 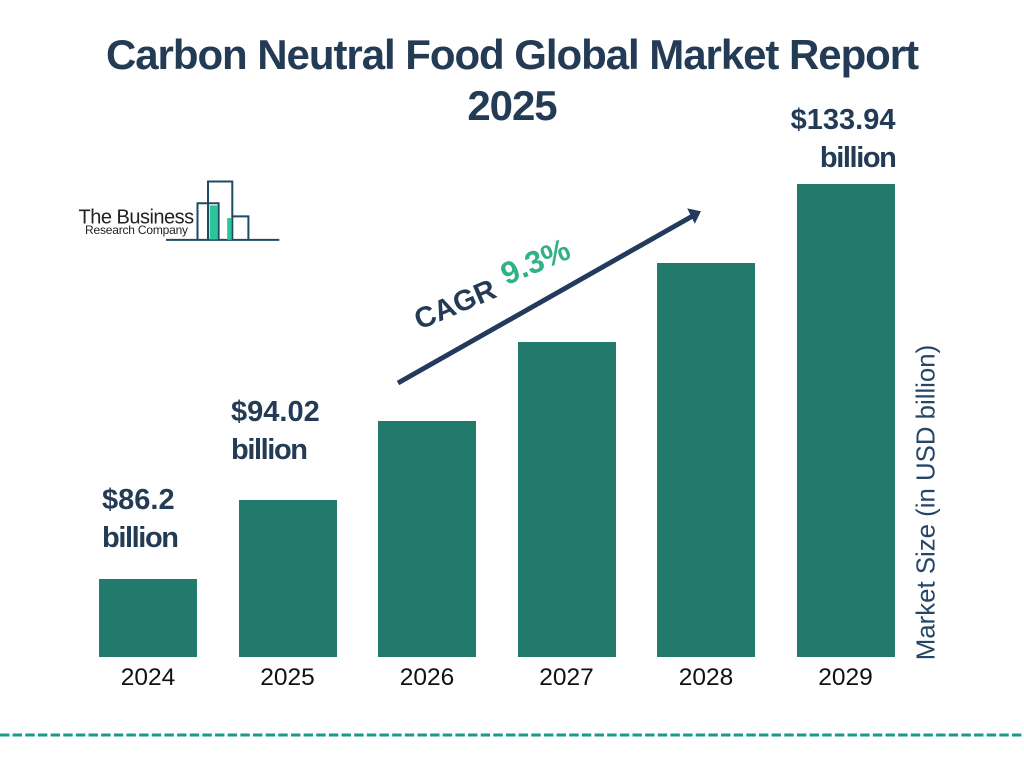 I want to click on svg-text: CAGR 9.3%, so click(x=491, y=284).